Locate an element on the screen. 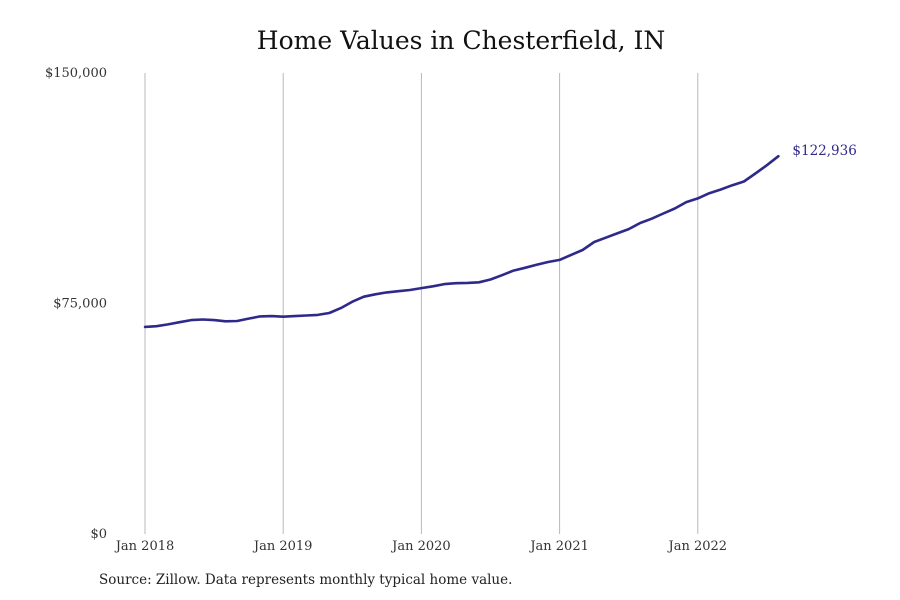 Image resolution: width=900 pixels, height=600 pixels. y-axis: $0 $75,000 $150,000 is located at coordinates (76, 304).